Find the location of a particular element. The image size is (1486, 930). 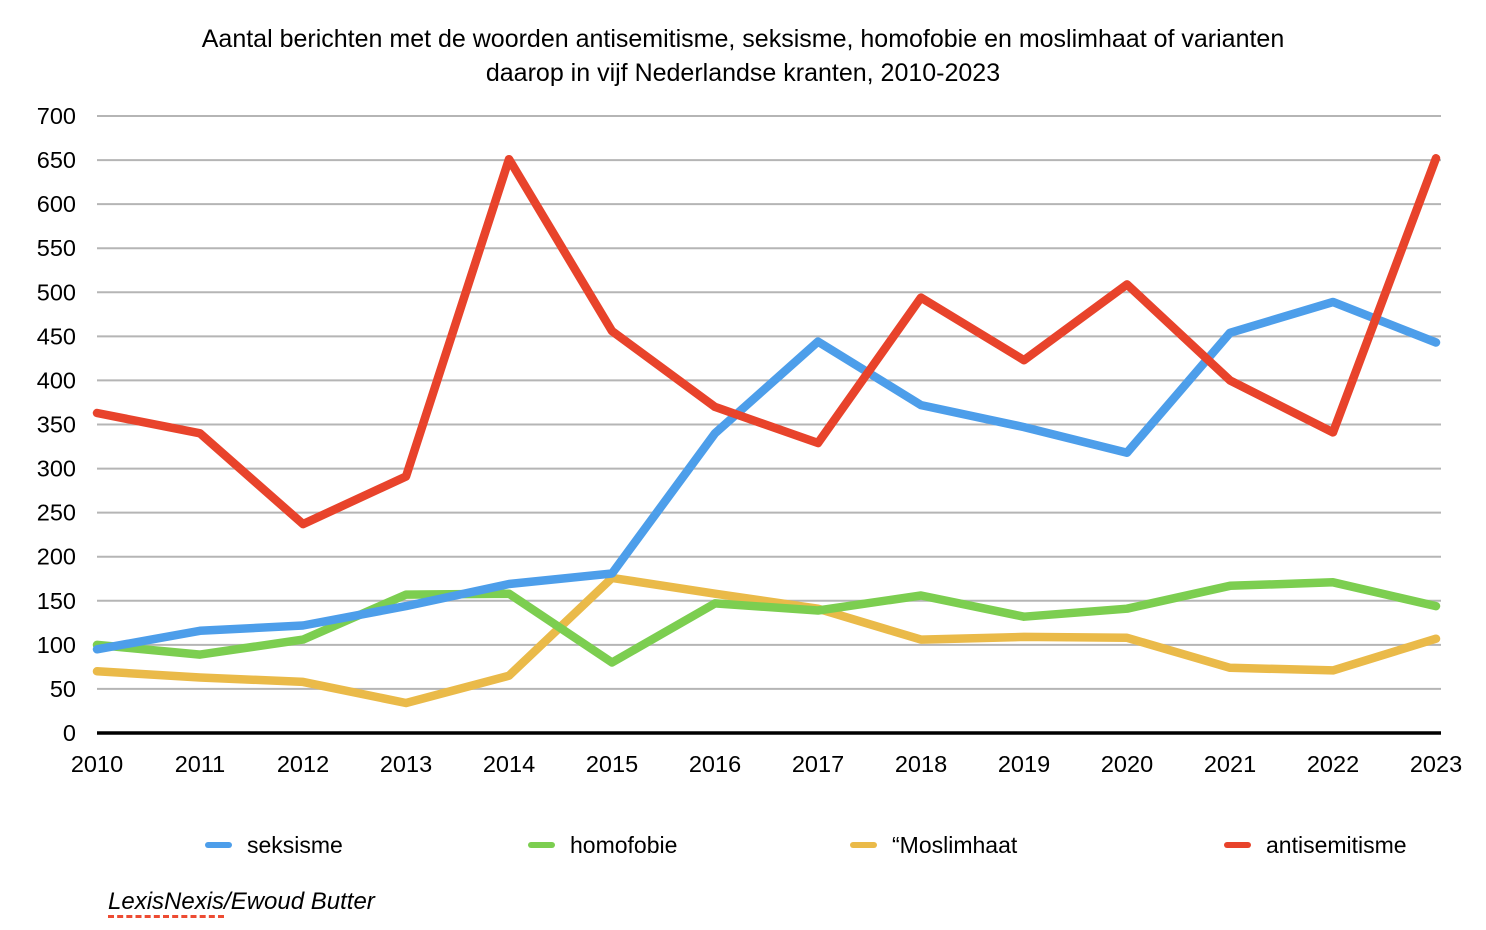

svg-text: 2021 is located at coordinates (1230, 764).